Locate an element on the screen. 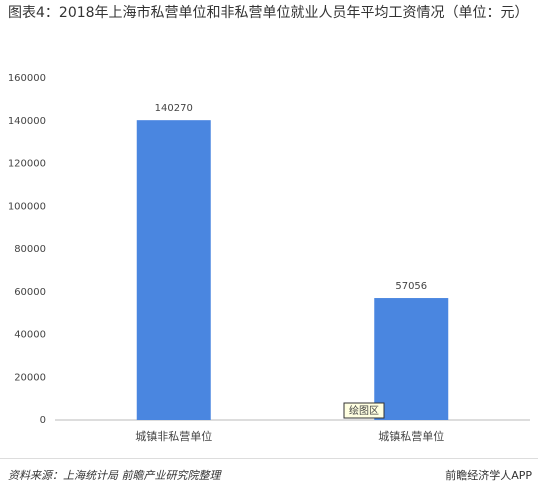  value-label: 140270 is located at coordinates (174, 108).